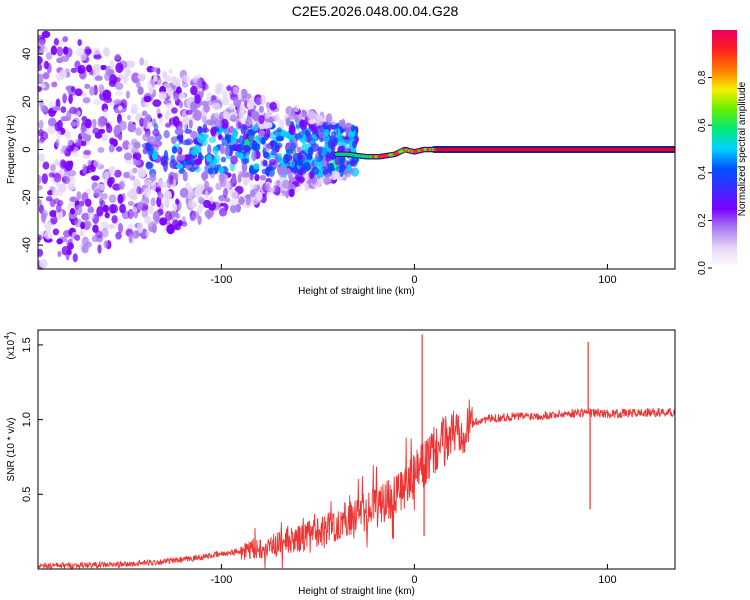 This screenshot has width=750, height=600. I want to click on y-axis-label: Frequency (Hz), so click(11, 149).